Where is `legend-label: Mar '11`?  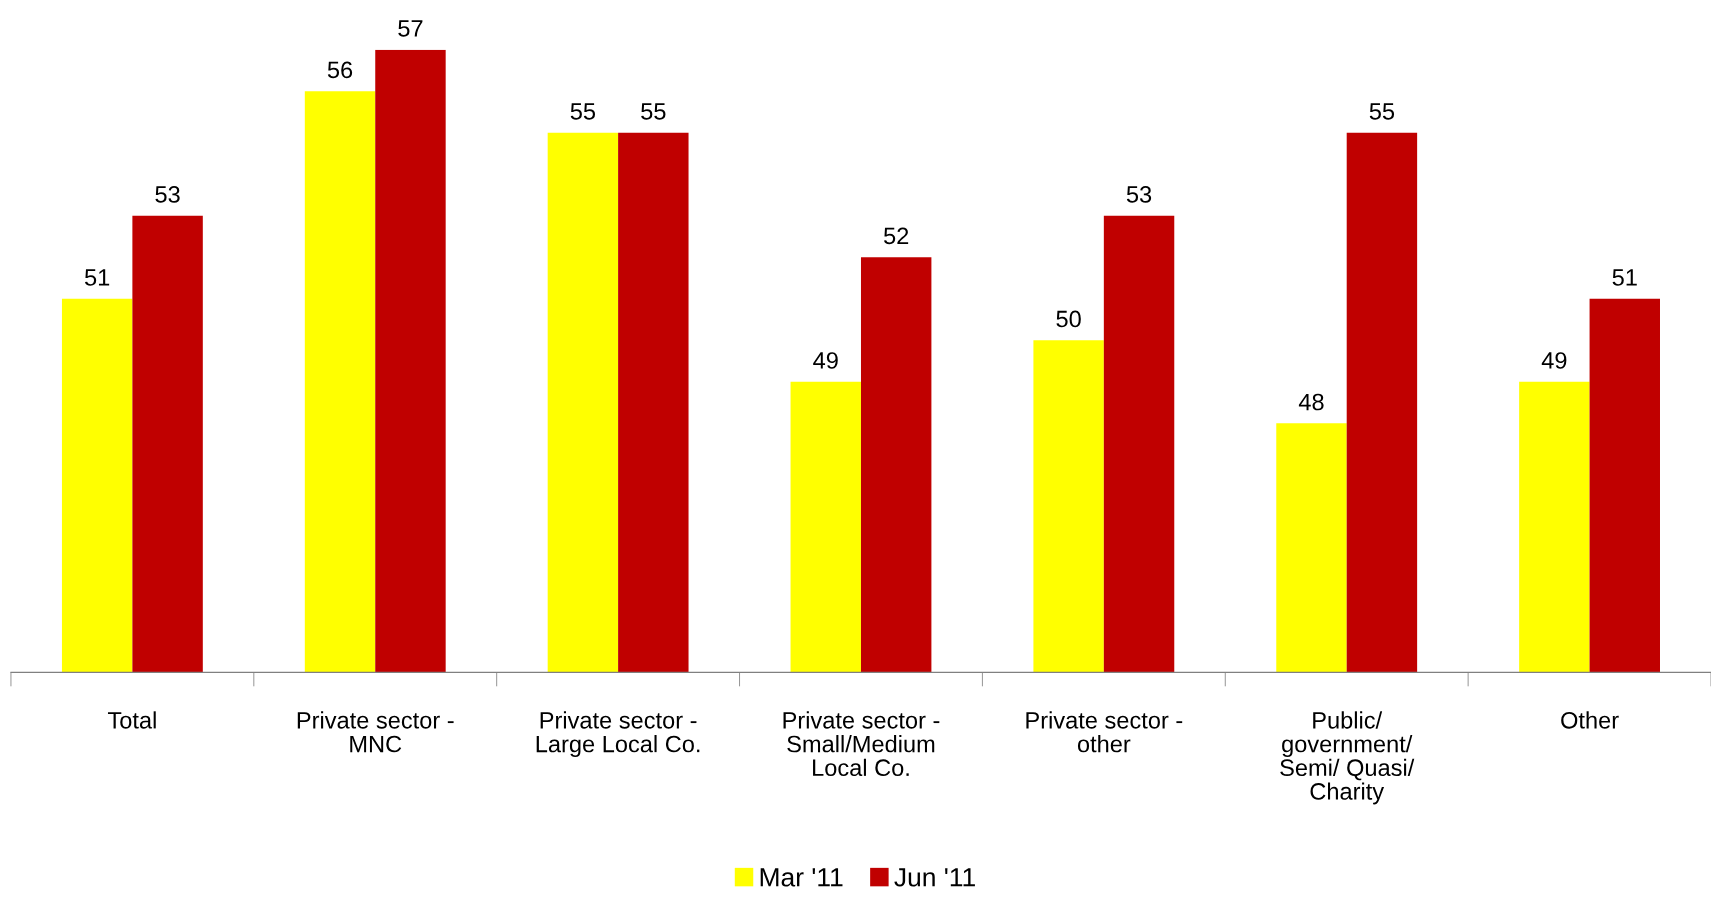 legend-label: Mar '11 is located at coordinates (801, 877).